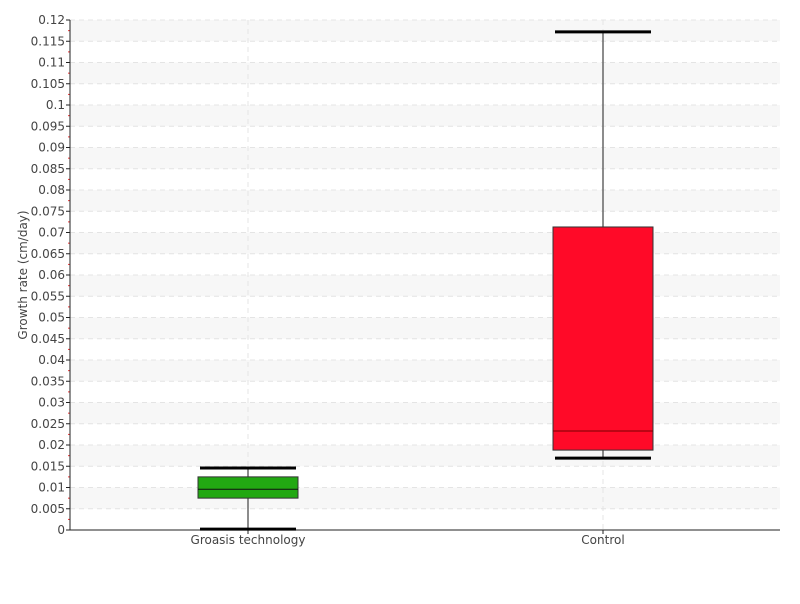 Image resolution: width=800 pixels, height=604 pixels. I want to click on x-tick-label: Control, so click(602, 540).